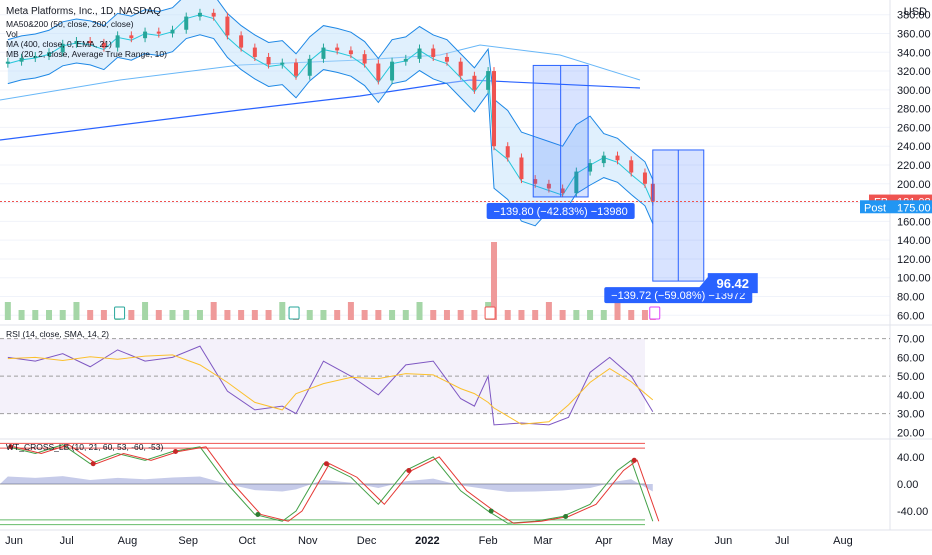 This screenshot has height=555, width=932. I want to click on price-tick: 100.00, so click(914, 279).